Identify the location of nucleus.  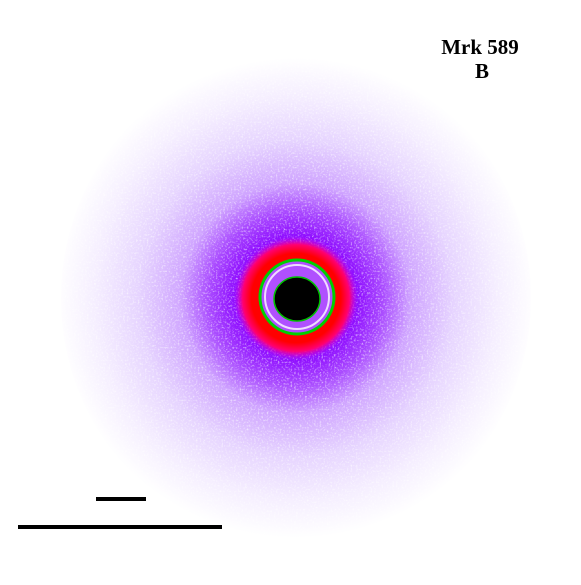
(297, 299).